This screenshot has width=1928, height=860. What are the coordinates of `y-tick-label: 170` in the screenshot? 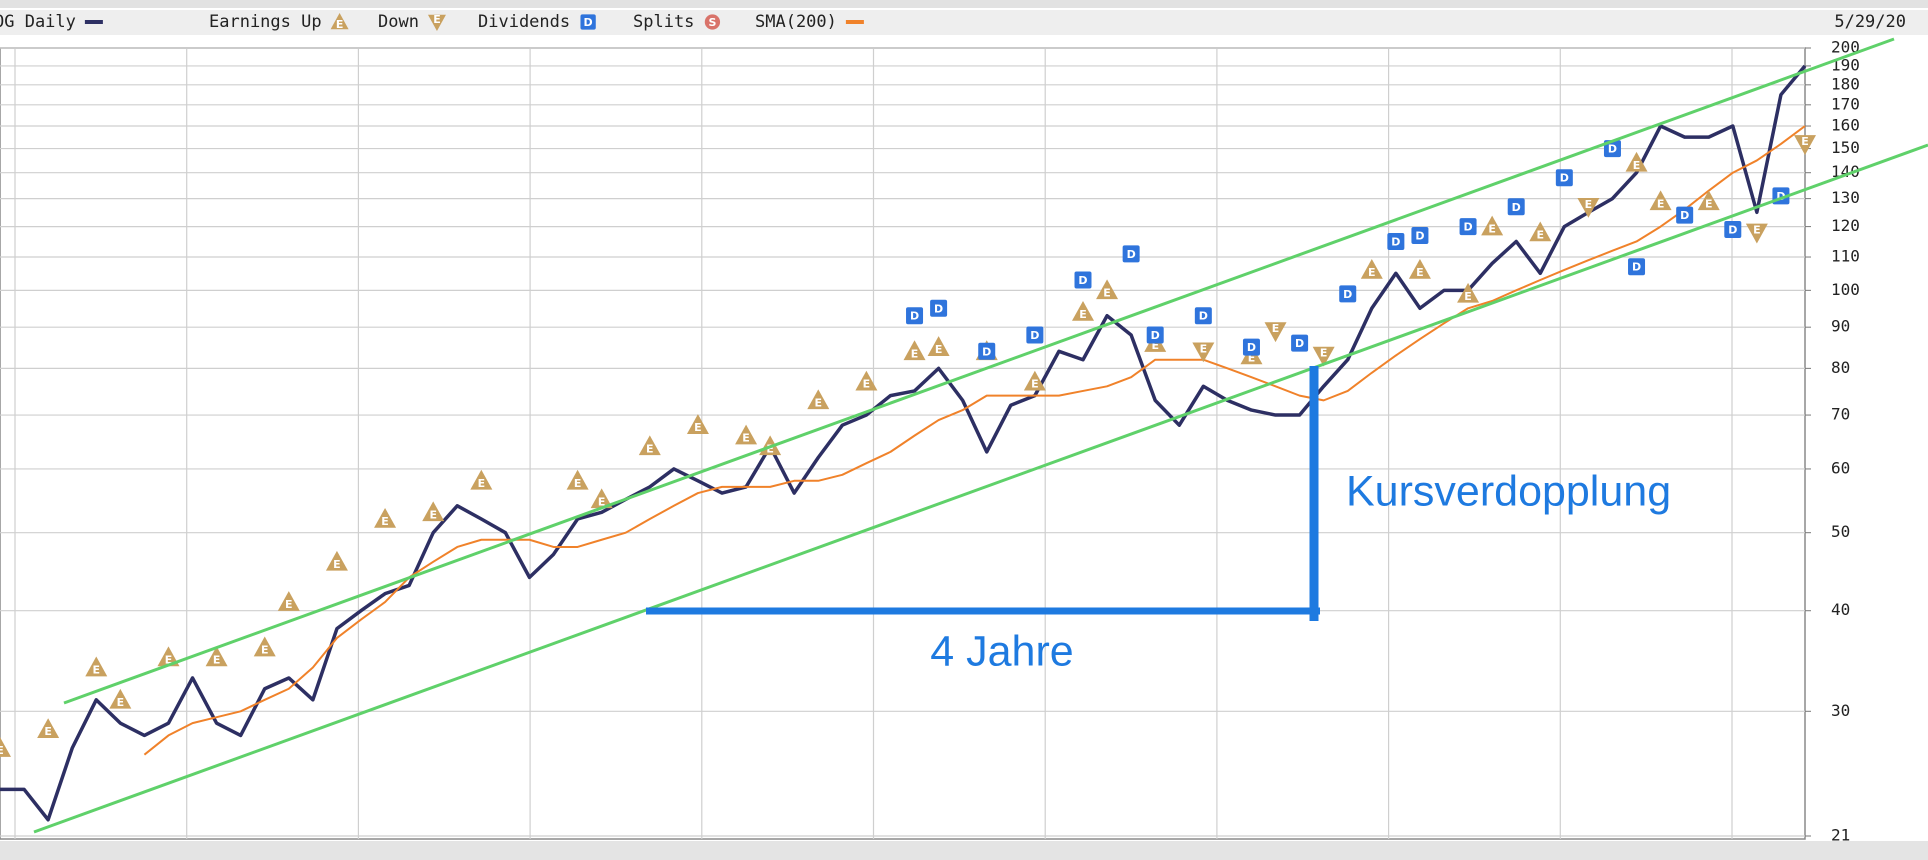 It's located at (1845, 103).